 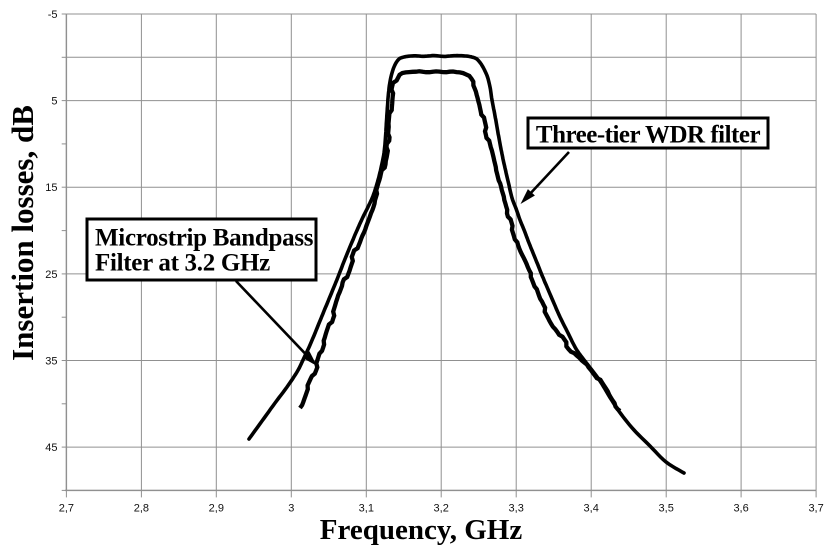 I want to click on svg-text: 3,2, so click(x=441, y=509).